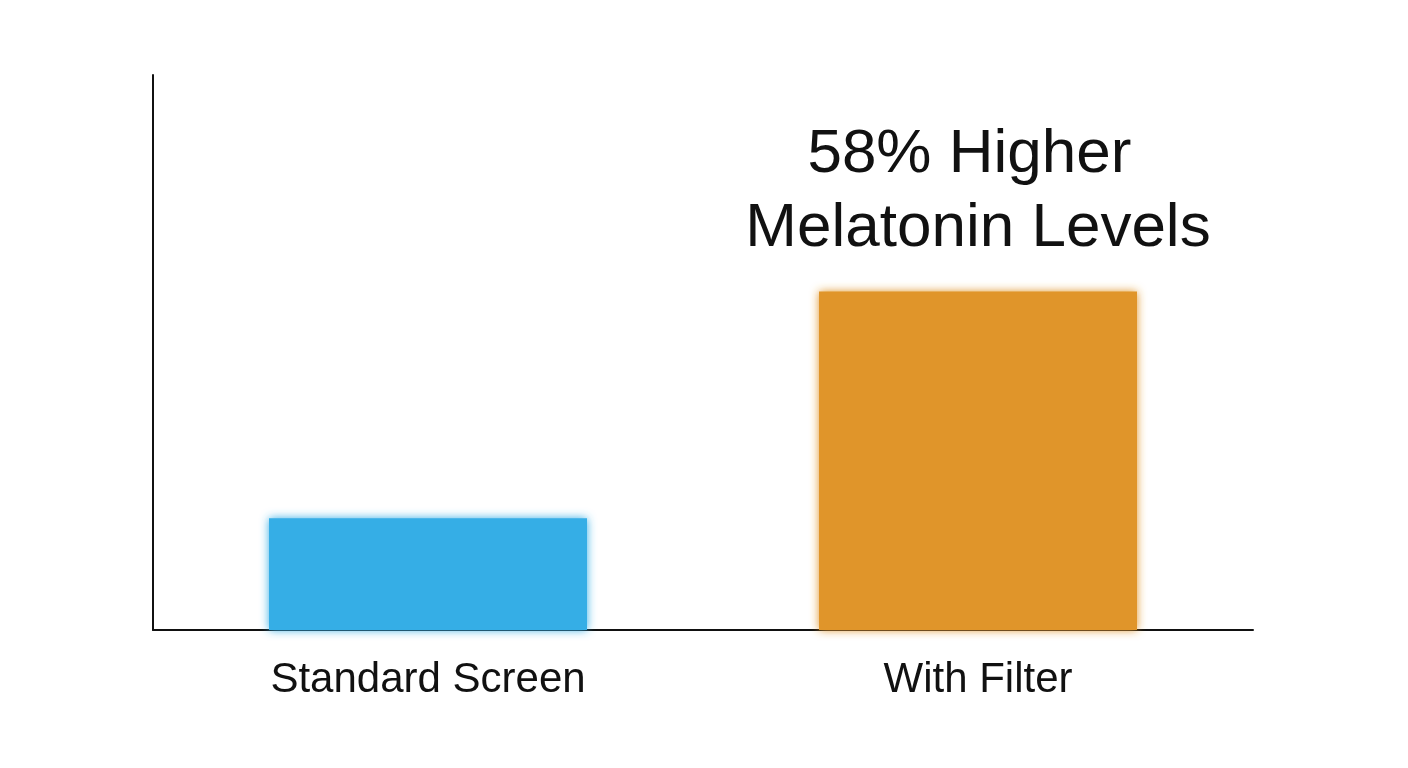  I want to click on annotation: 58% Higher Melatonin Levels, so click(978, 188).